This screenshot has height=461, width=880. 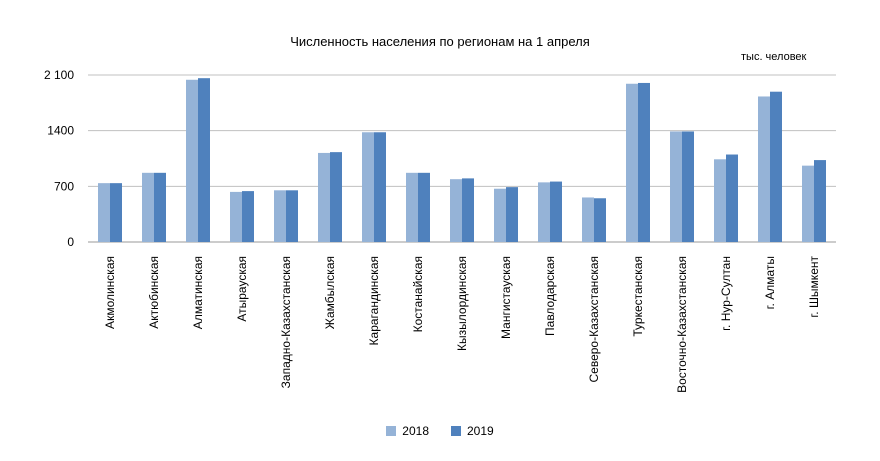 What do you see at coordinates (60, 131) in the screenshot?
I see `y-tick-label: 1400` at bounding box center [60, 131].